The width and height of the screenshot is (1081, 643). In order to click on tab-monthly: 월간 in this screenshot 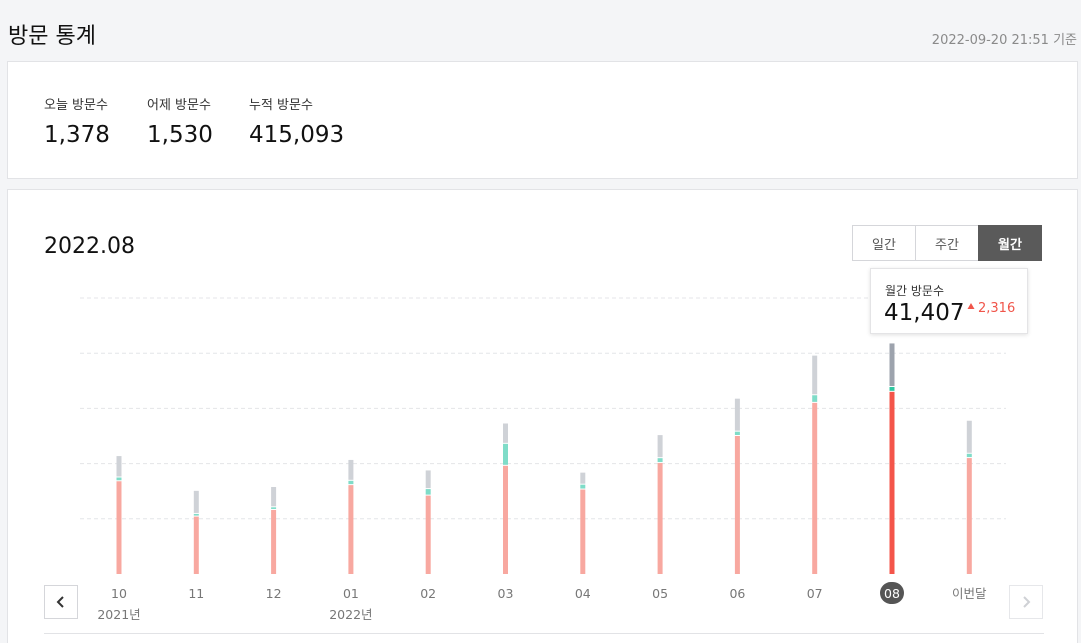, I will do `click(1010, 243)`.